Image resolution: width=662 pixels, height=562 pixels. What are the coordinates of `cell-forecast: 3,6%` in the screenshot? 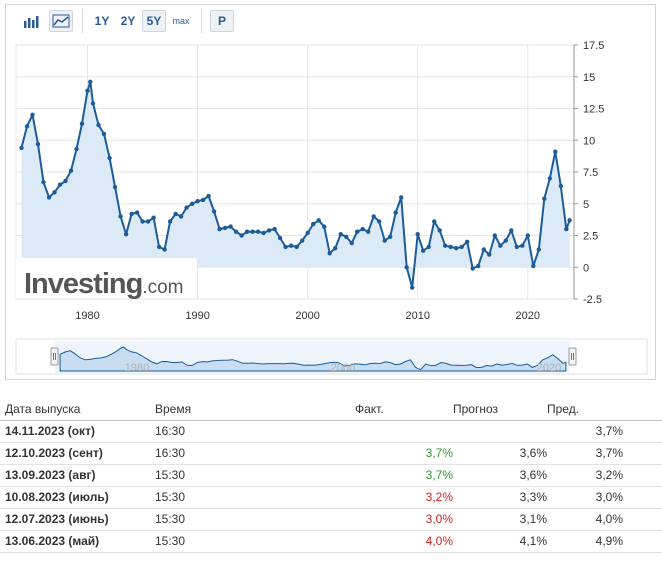 It's located at (500, 475).